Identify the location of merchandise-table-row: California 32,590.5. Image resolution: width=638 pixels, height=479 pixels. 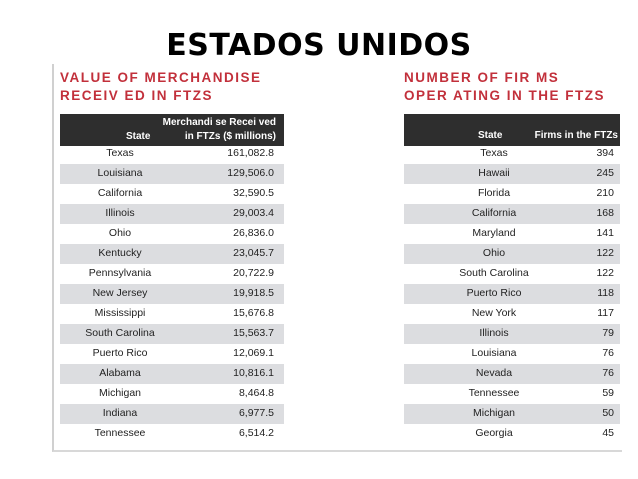
(172, 194).